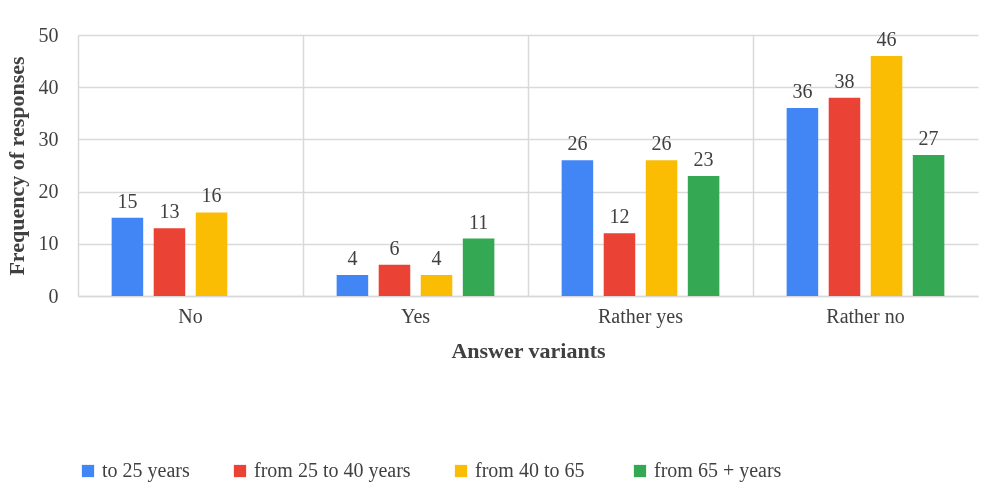 The image size is (1003, 497). I want to click on y-tick-label: 20, so click(48, 191).